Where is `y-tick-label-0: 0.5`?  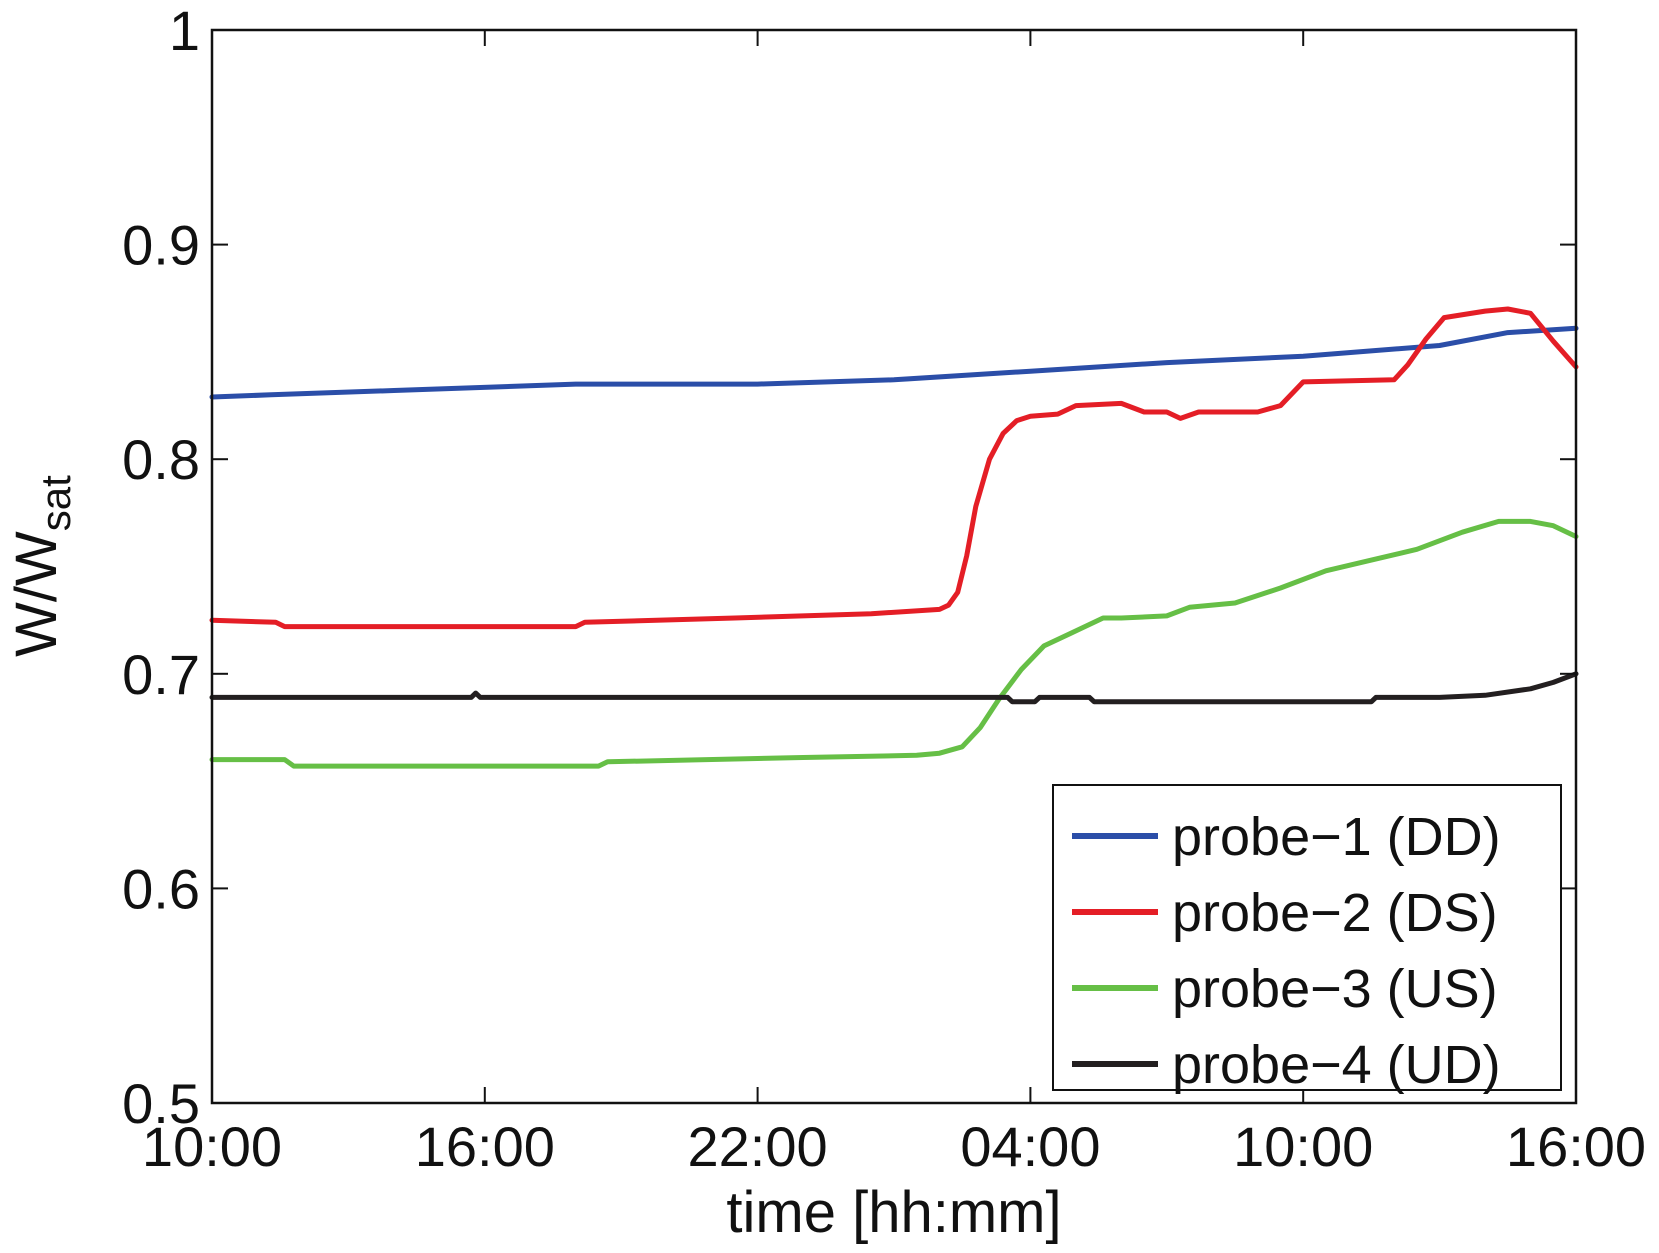
y-tick-label-0: 0.5 is located at coordinates (161, 1103).